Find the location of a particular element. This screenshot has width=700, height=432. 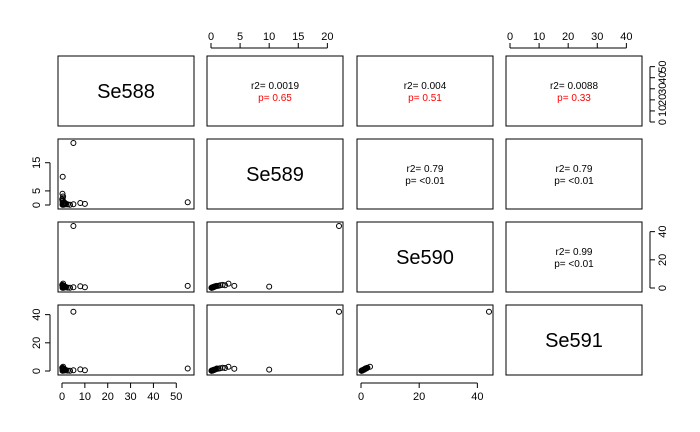

r2-label-se588-se589: r2= 0.0019 is located at coordinates (275, 86).